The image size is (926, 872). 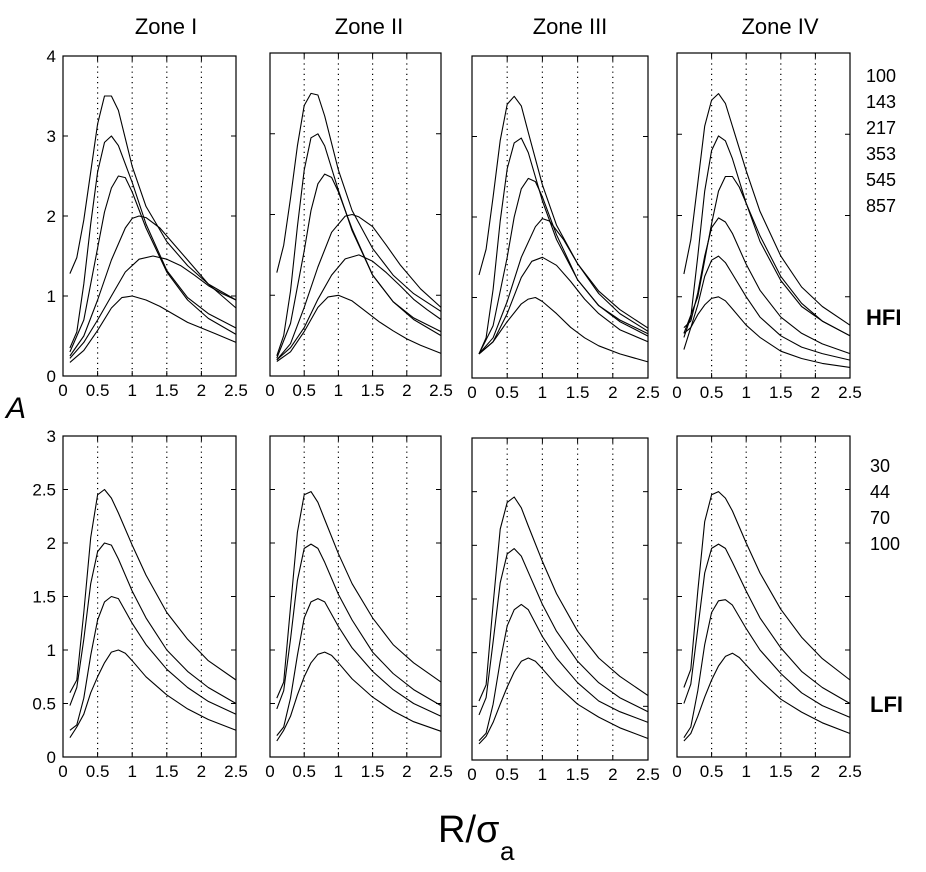 I want to click on x-axis-label-subscript: a, so click(x=507, y=851).